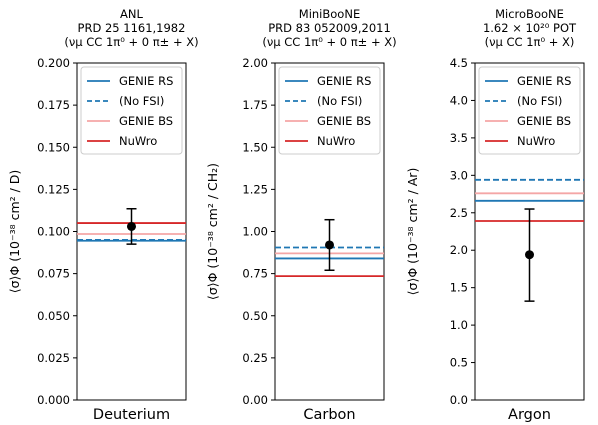 The width and height of the screenshot is (598, 425). What do you see at coordinates (255, 316) in the screenshot?
I see `y-tick-label: 0.50` at bounding box center [255, 316].